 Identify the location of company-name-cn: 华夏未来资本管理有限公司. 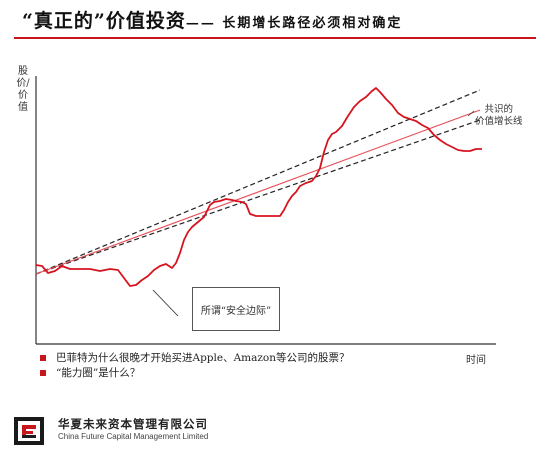
(133, 424).